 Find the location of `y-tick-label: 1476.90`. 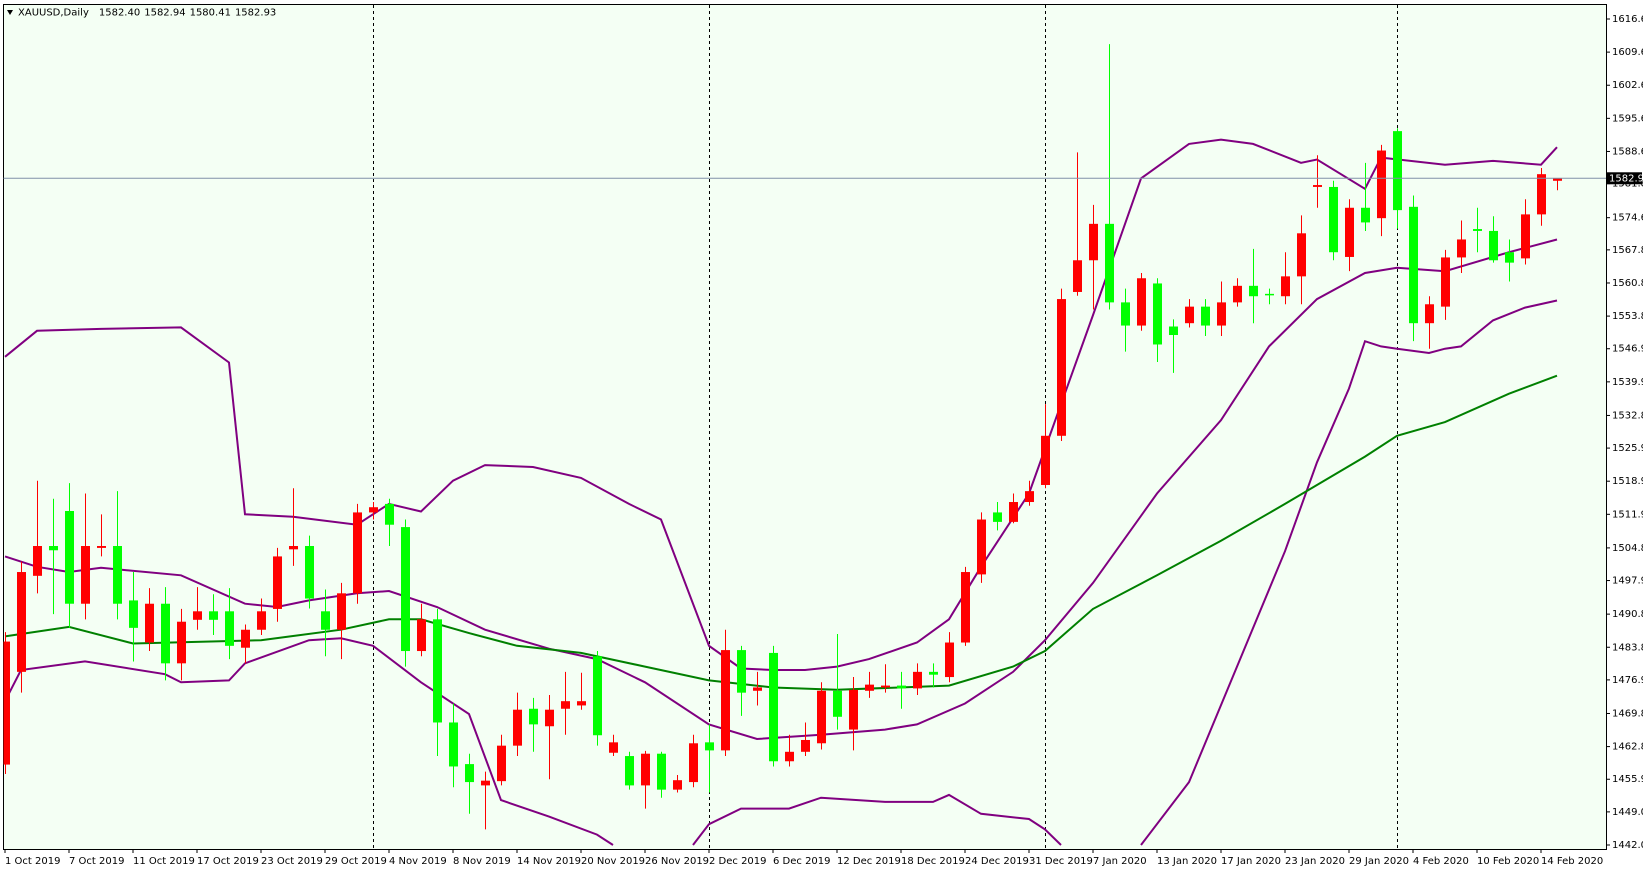

y-tick-label: 1476.90 is located at coordinates (1627, 680).